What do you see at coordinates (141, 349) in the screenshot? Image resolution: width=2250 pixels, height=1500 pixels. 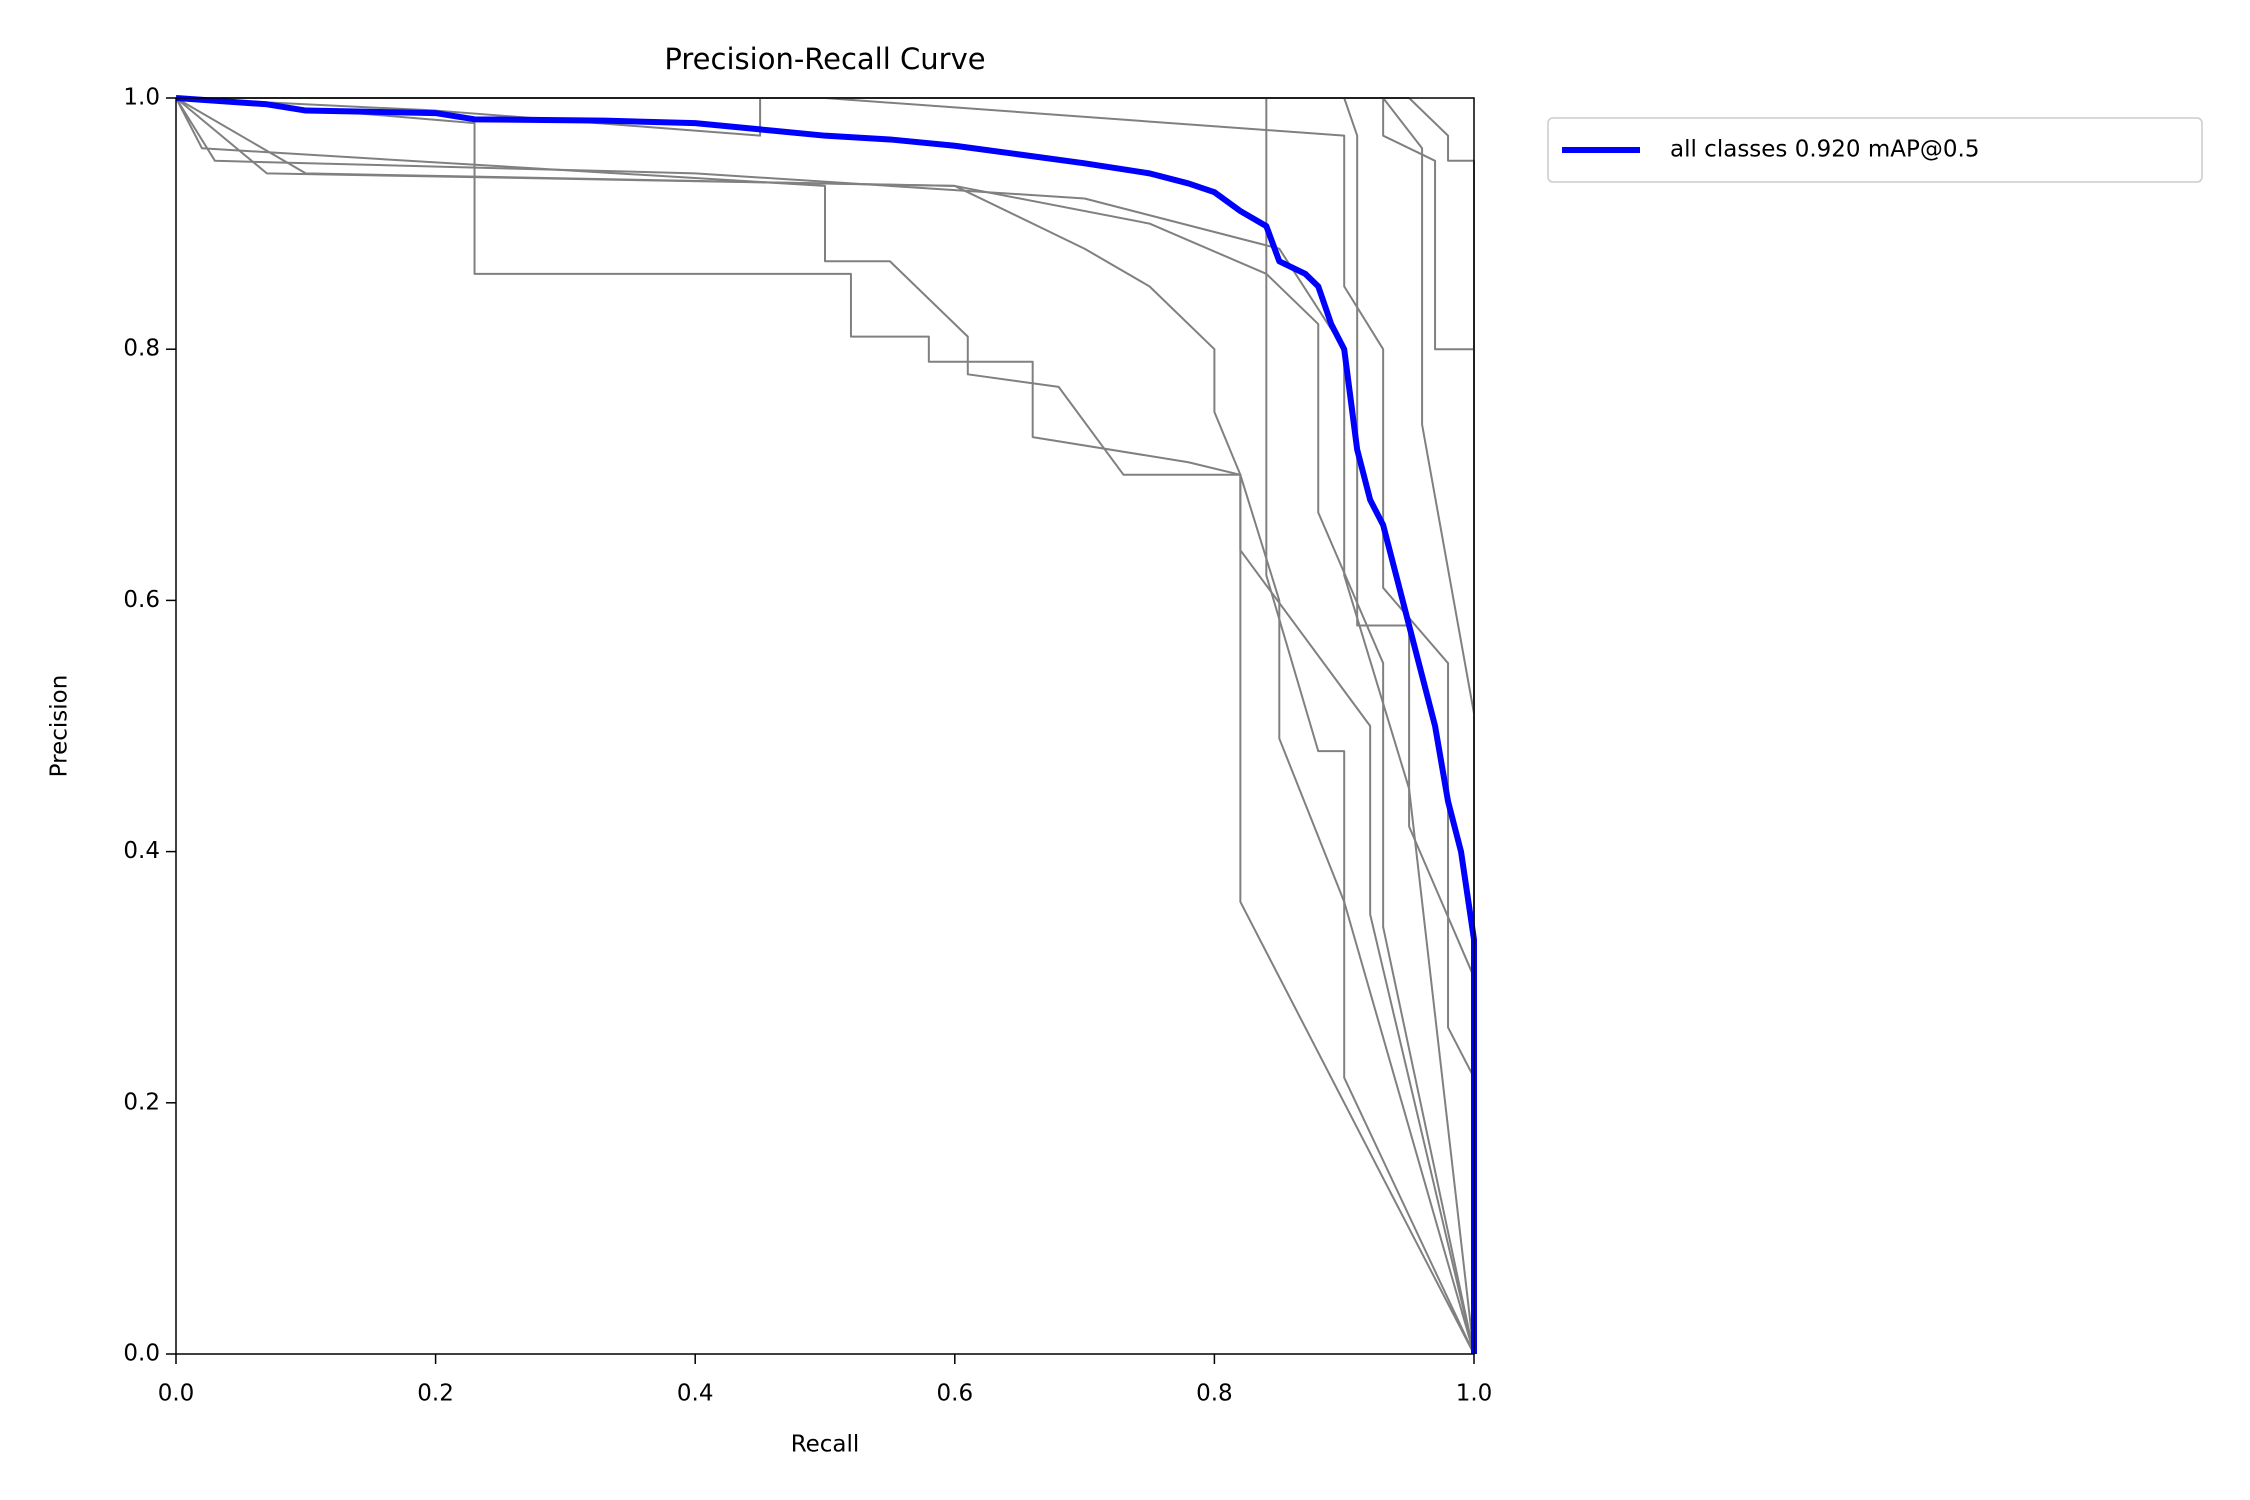 I see `y-tick-label: 0.8` at bounding box center [141, 349].